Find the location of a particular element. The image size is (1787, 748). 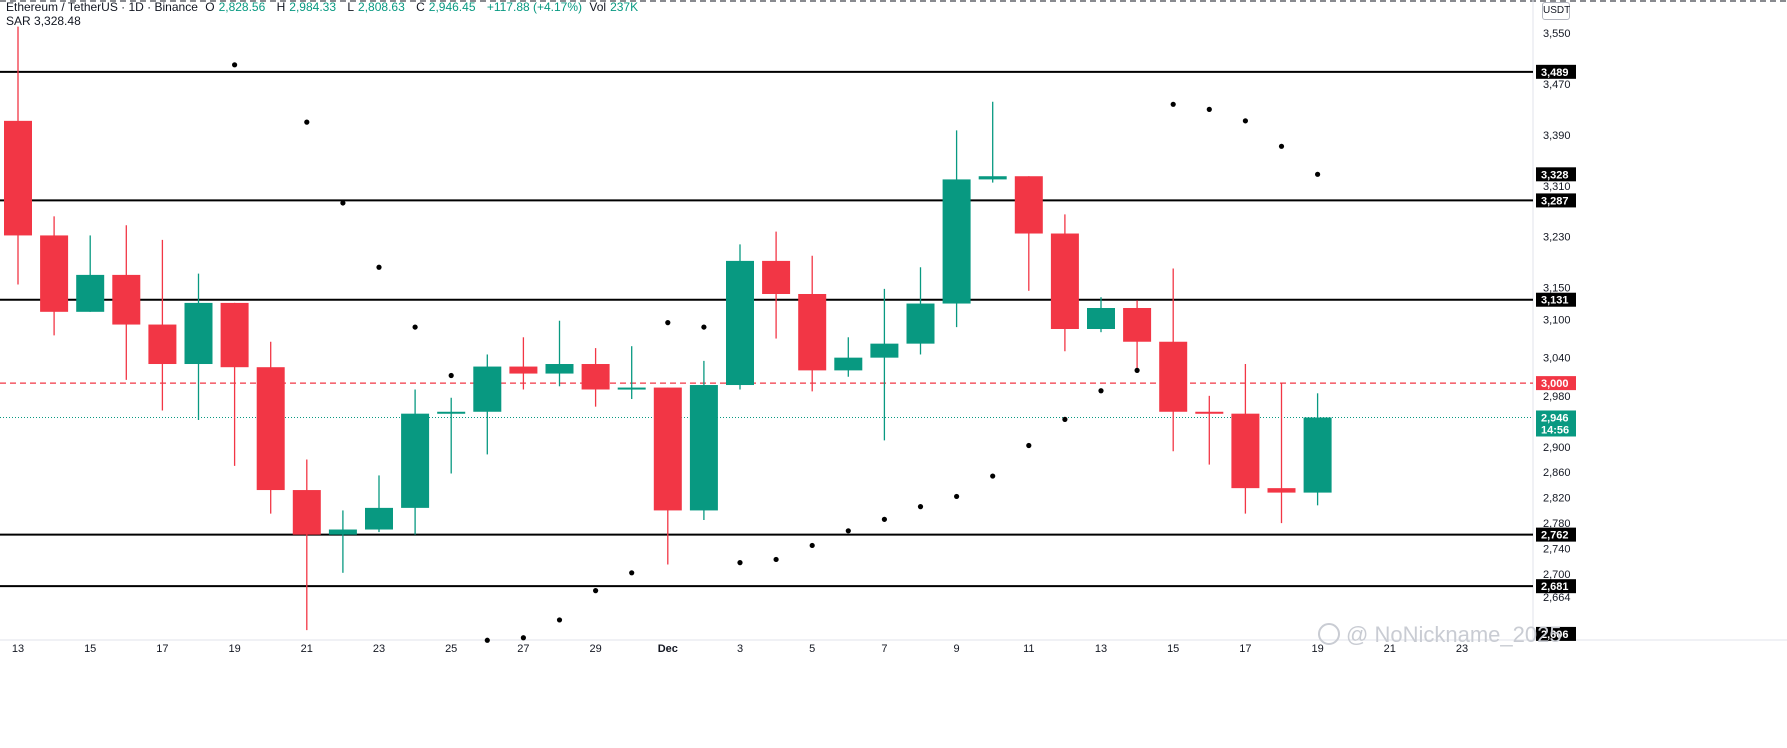

watermark-logo-icon is located at coordinates (1329, 634).